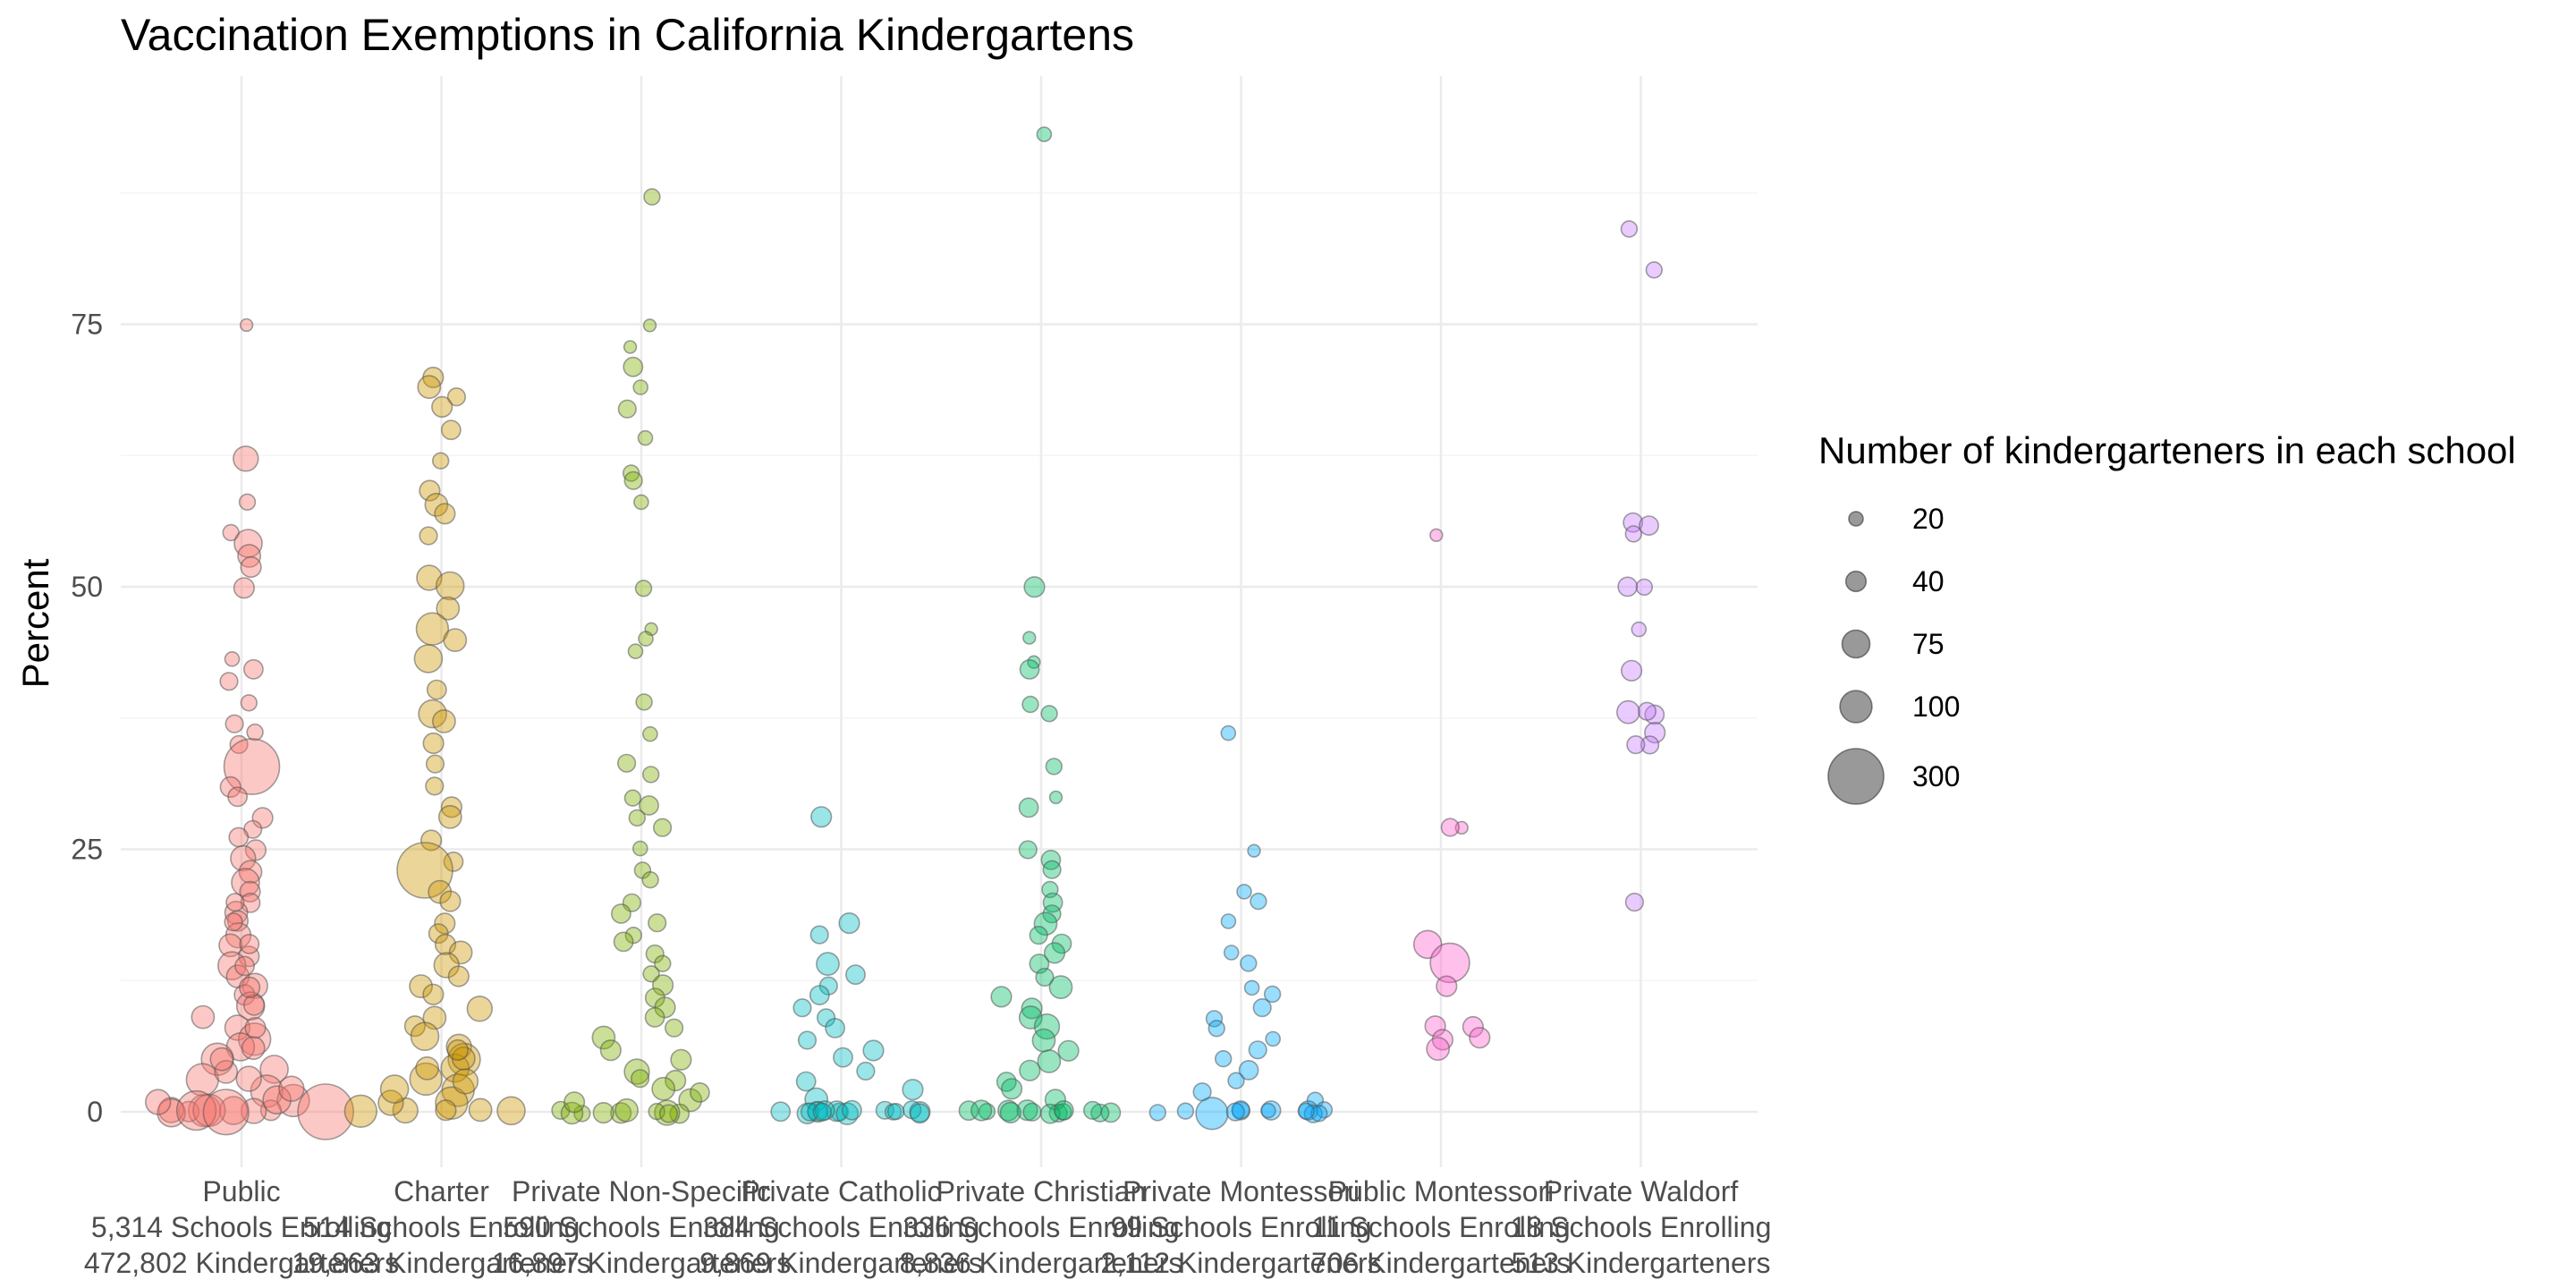 This screenshot has height=1288, width=2576. Describe the element at coordinates (87, 325) in the screenshot. I see `y-tick-label: 75` at that location.